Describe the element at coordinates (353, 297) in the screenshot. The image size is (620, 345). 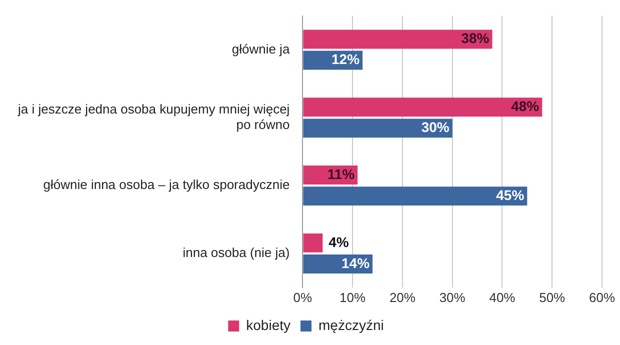
I see `x-tick-label: 10%` at that location.